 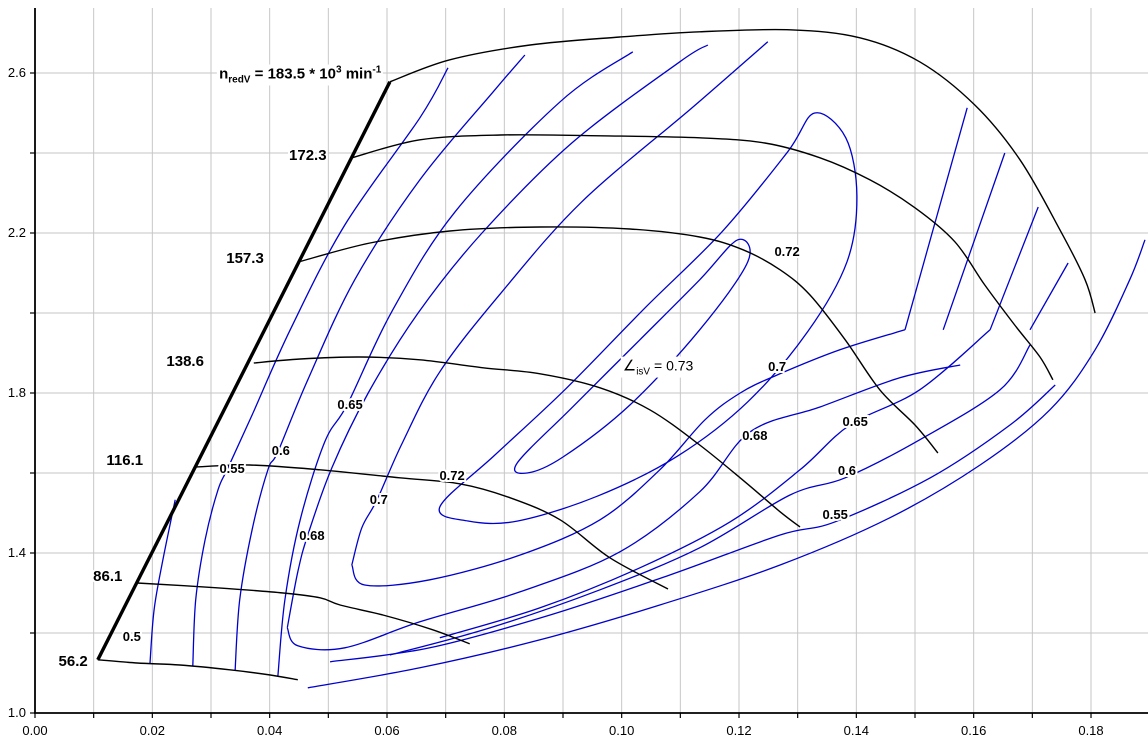 What do you see at coordinates (621, 730) in the screenshot?
I see `x-tick-label: 0.10` at bounding box center [621, 730].